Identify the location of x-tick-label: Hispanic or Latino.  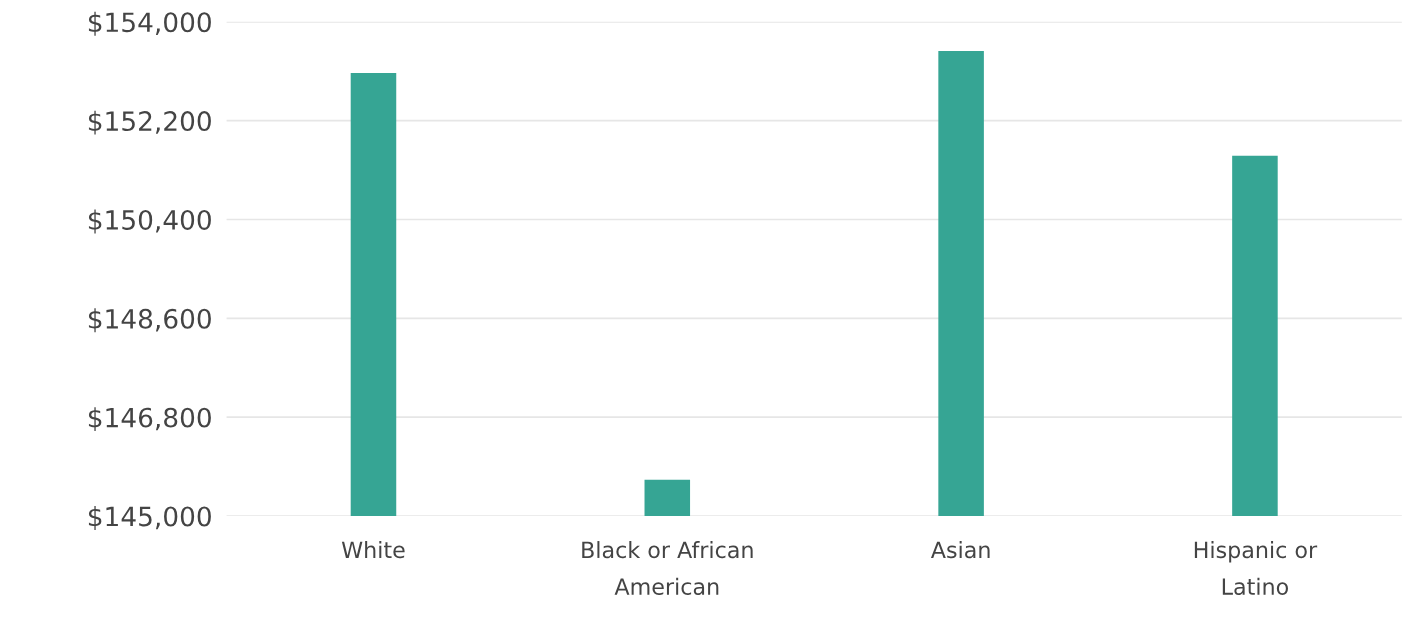
(1256, 568).